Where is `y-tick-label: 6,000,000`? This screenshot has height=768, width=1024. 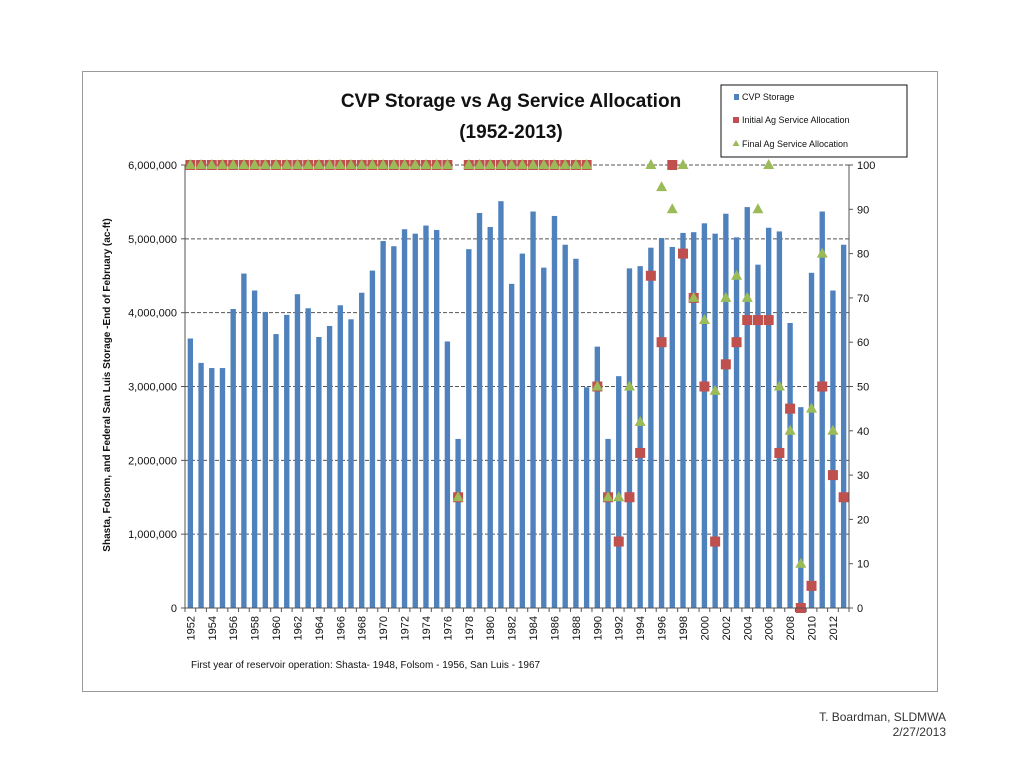 y-tick-label: 6,000,000 is located at coordinates (152, 166).